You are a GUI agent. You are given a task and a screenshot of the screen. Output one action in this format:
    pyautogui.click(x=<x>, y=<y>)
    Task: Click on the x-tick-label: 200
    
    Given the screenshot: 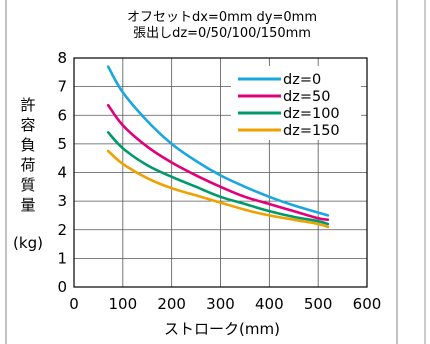 What is the action you would take?
    pyautogui.click(x=171, y=304)
    